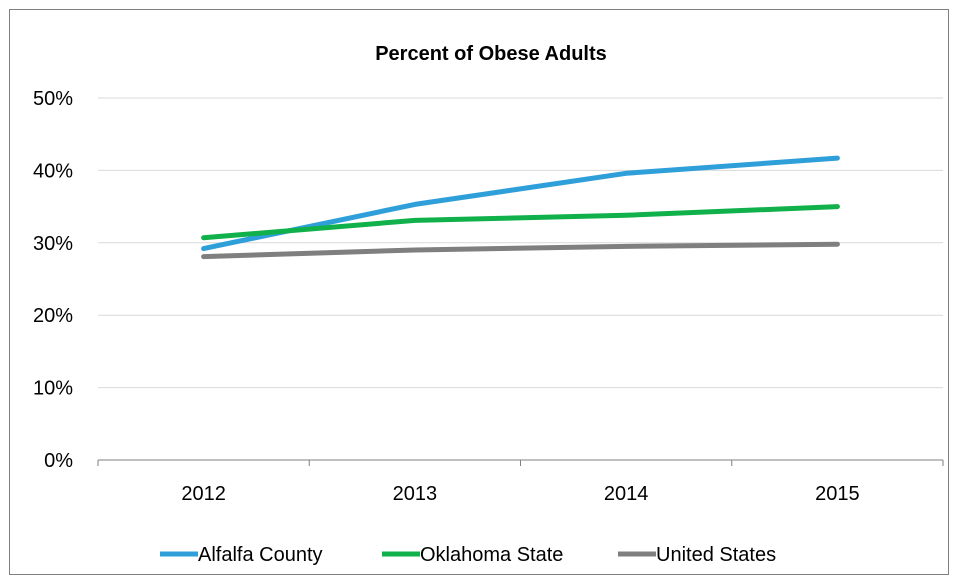  I want to click on y-tick-label: 50%, so click(53, 99).